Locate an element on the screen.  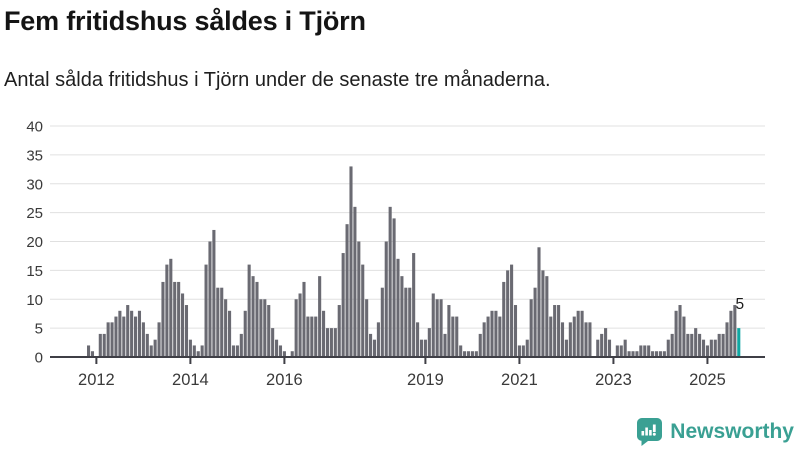
x-tick-label: 2021 is located at coordinates (519, 380).